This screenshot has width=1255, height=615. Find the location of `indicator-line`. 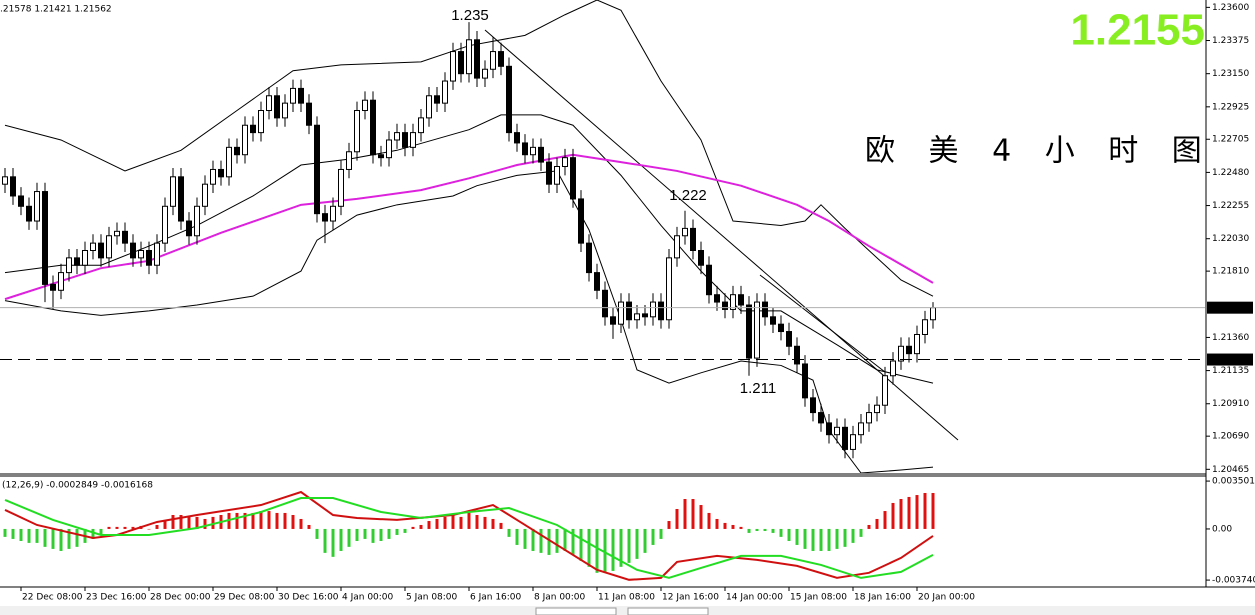

indicator-line is located at coordinates (469, 535).